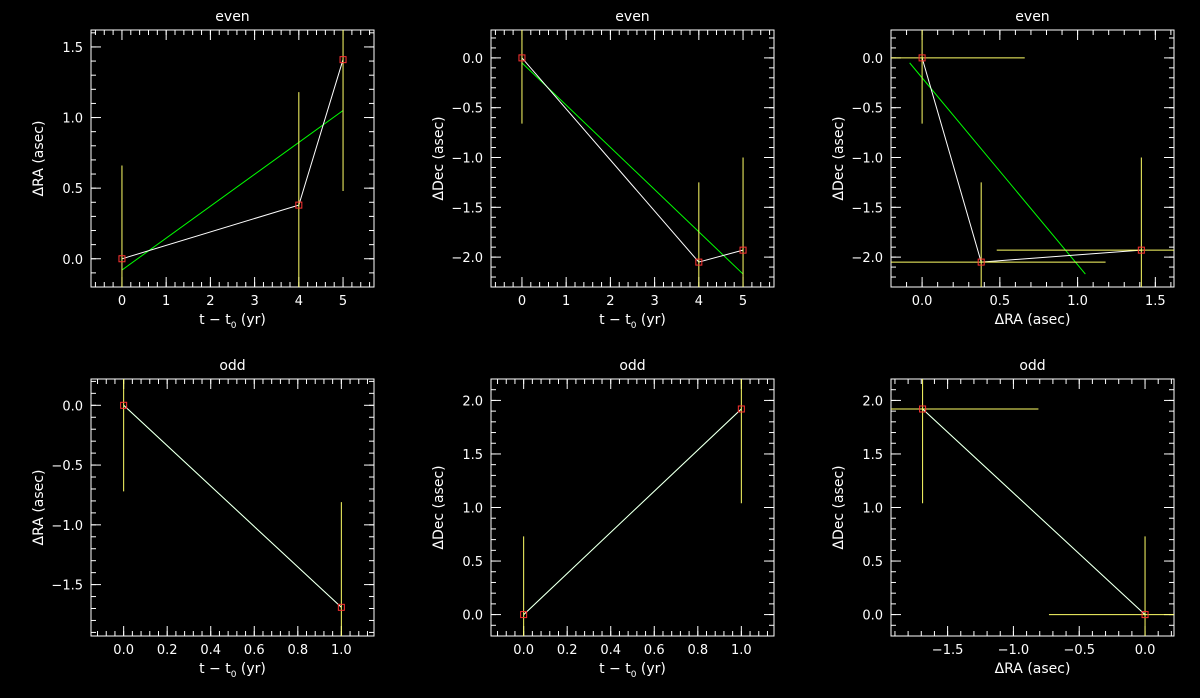  What do you see at coordinates (1032, 366) in the screenshot?
I see `panel-title: odd` at bounding box center [1032, 366].